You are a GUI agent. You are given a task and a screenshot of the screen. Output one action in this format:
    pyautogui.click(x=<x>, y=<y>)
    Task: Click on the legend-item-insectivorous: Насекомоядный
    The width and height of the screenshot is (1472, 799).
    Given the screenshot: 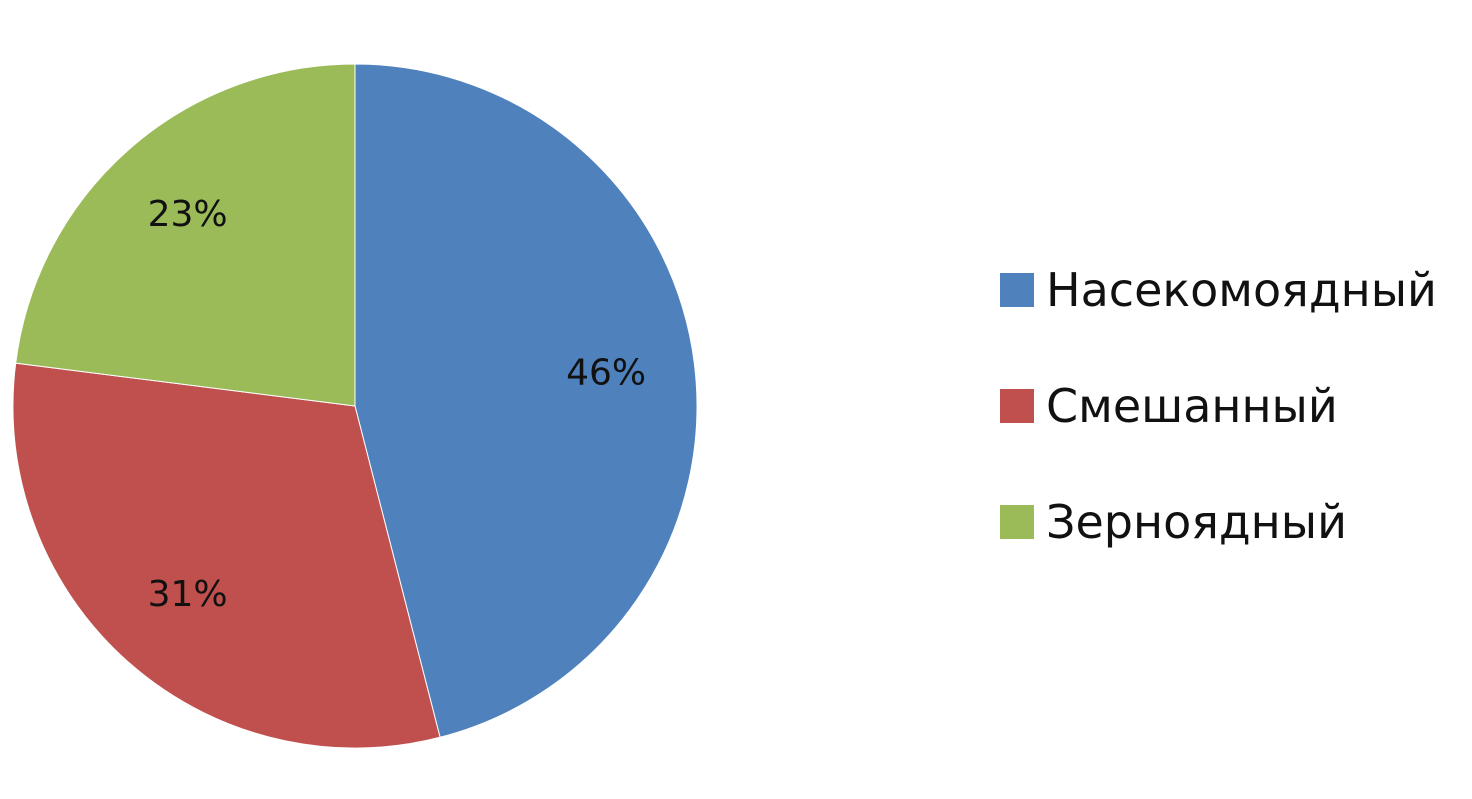 What is the action you would take?
    pyautogui.click(x=1218, y=290)
    